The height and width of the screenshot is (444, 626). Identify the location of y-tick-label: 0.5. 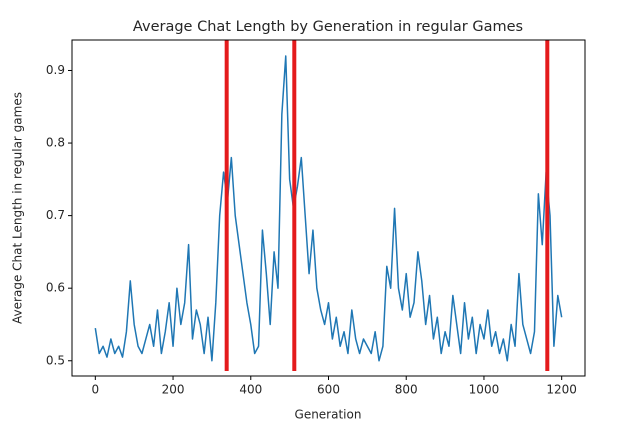
(55, 360).